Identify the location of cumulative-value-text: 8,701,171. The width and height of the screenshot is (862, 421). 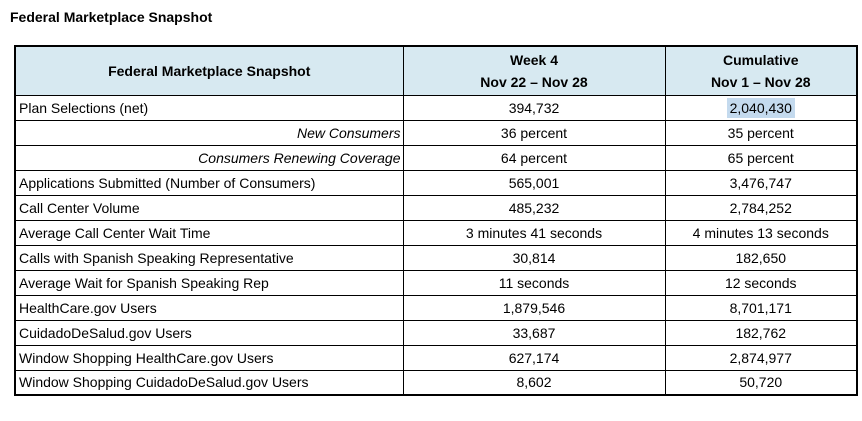
(760, 307).